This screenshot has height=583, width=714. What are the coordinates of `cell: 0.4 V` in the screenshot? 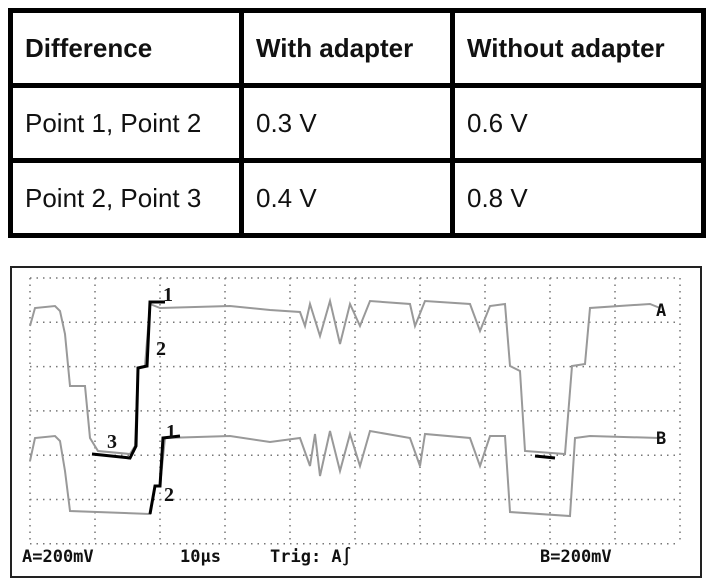 It's located at (347, 198).